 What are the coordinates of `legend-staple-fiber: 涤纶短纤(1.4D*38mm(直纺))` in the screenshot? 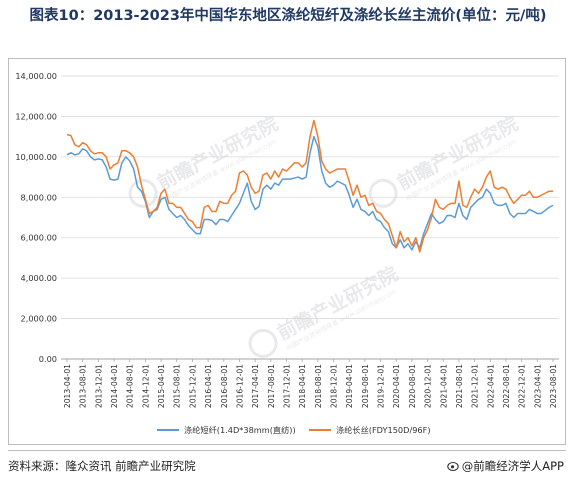 It's located at (226, 430).